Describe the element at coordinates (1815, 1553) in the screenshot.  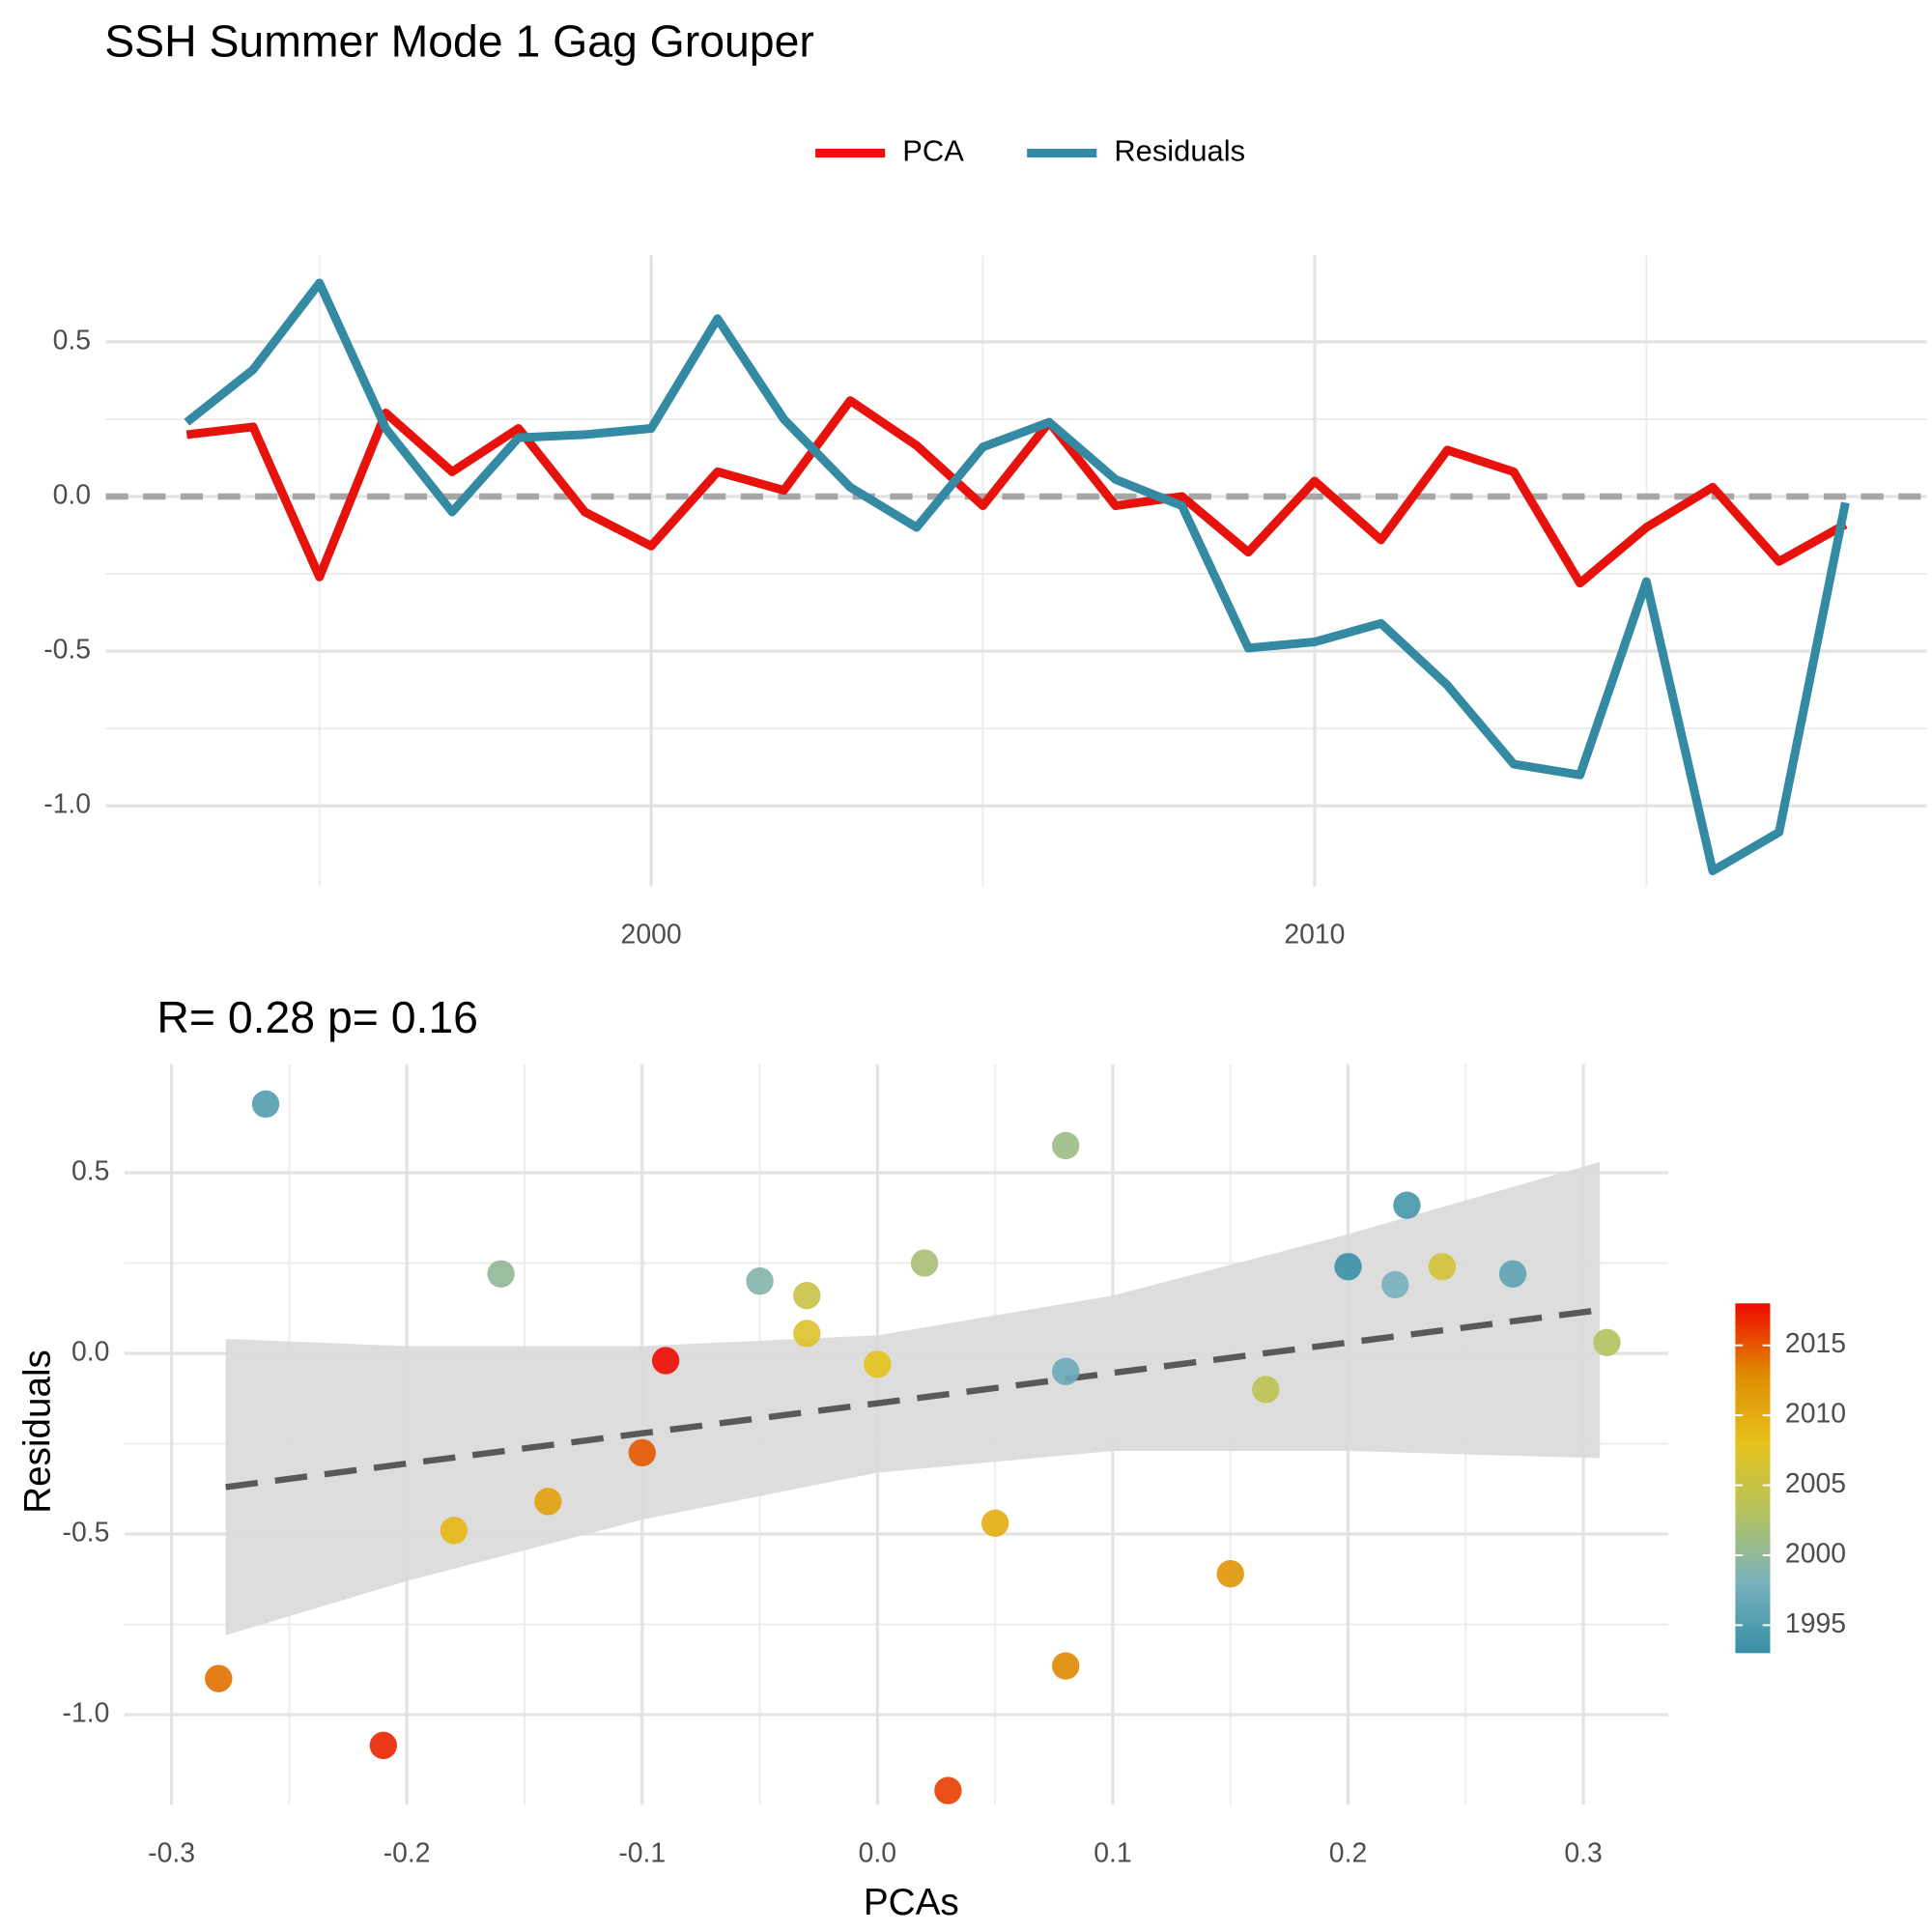
I see `colorbar-label: 2000` at that location.